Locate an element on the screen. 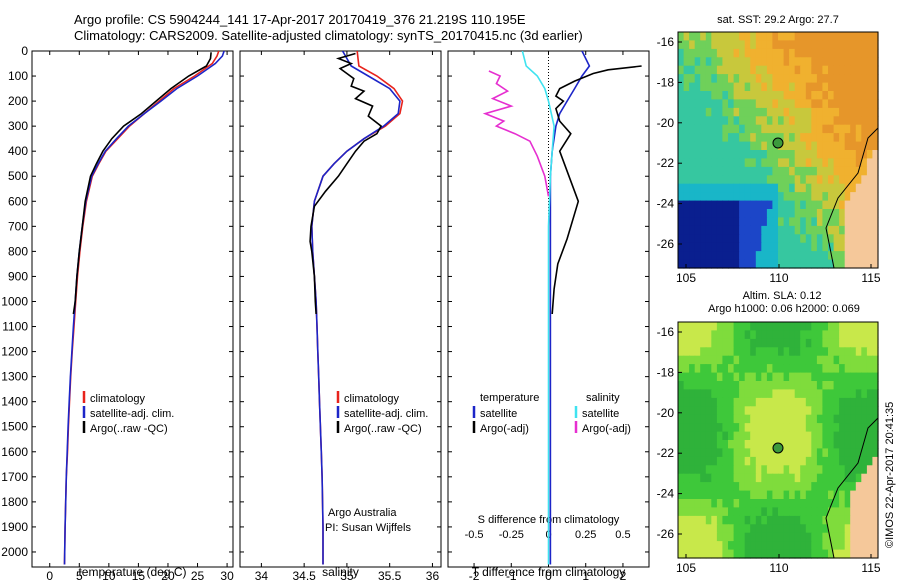 The image size is (900, 580). x-tick-label: -1 is located at coordinates (511, 574).